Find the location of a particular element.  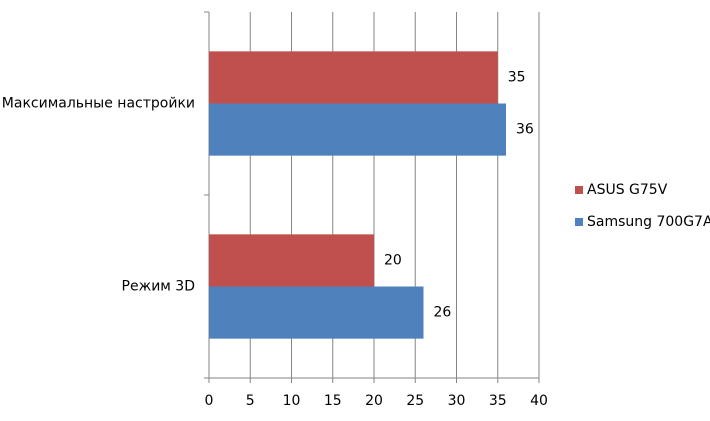

data-label: 20 is located at coordinates (393, 260).